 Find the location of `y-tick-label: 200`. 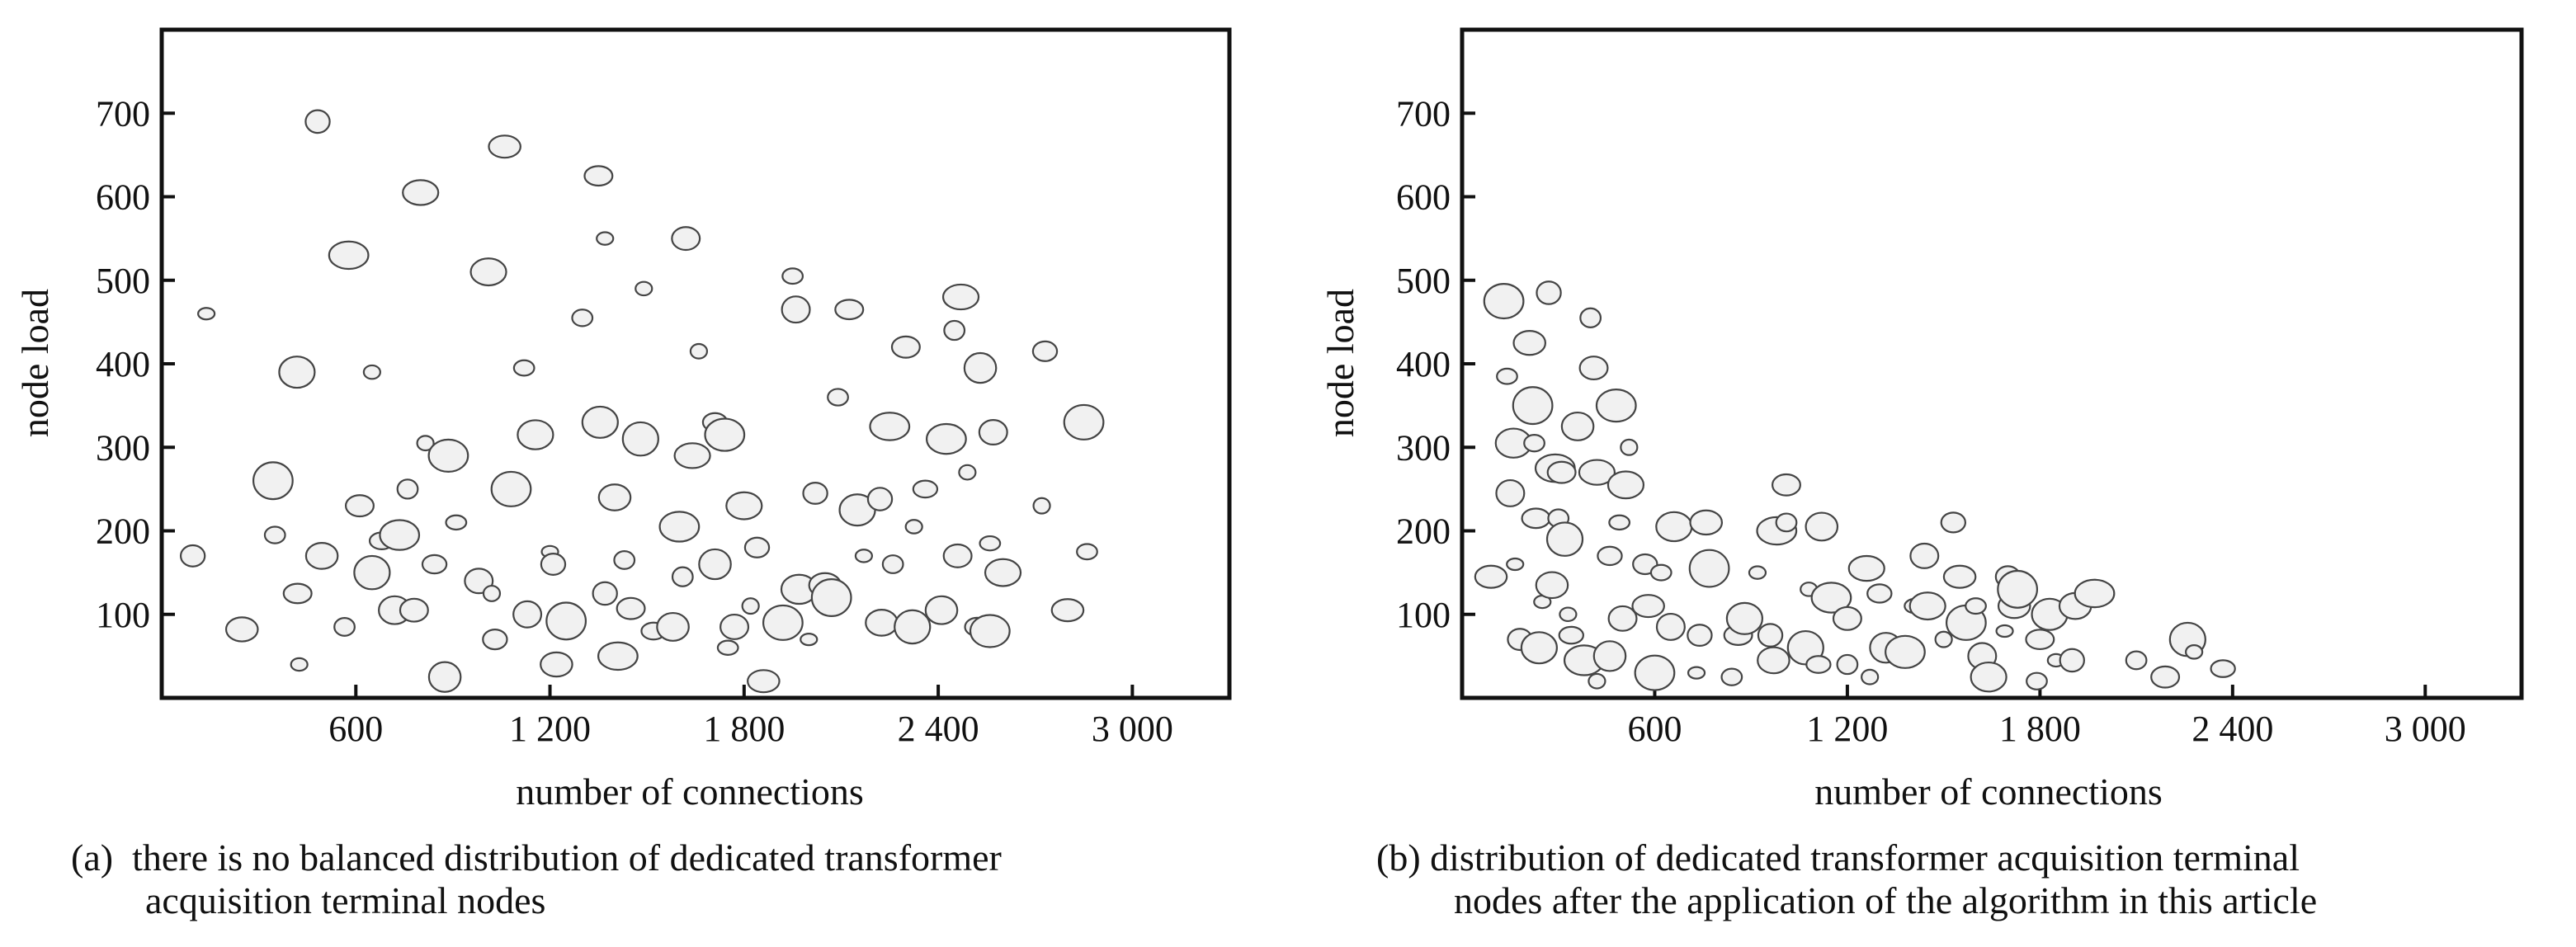

y-tick-label: 200 is located at coordinates (123, 531).